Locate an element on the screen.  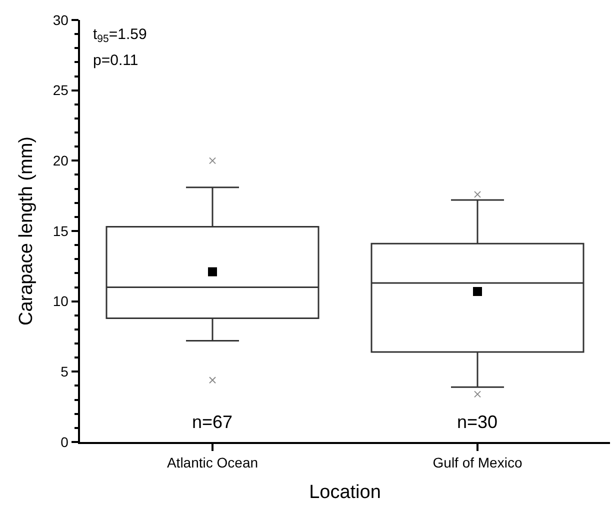
annotation: n=30 is located at coordinates (477, 422).